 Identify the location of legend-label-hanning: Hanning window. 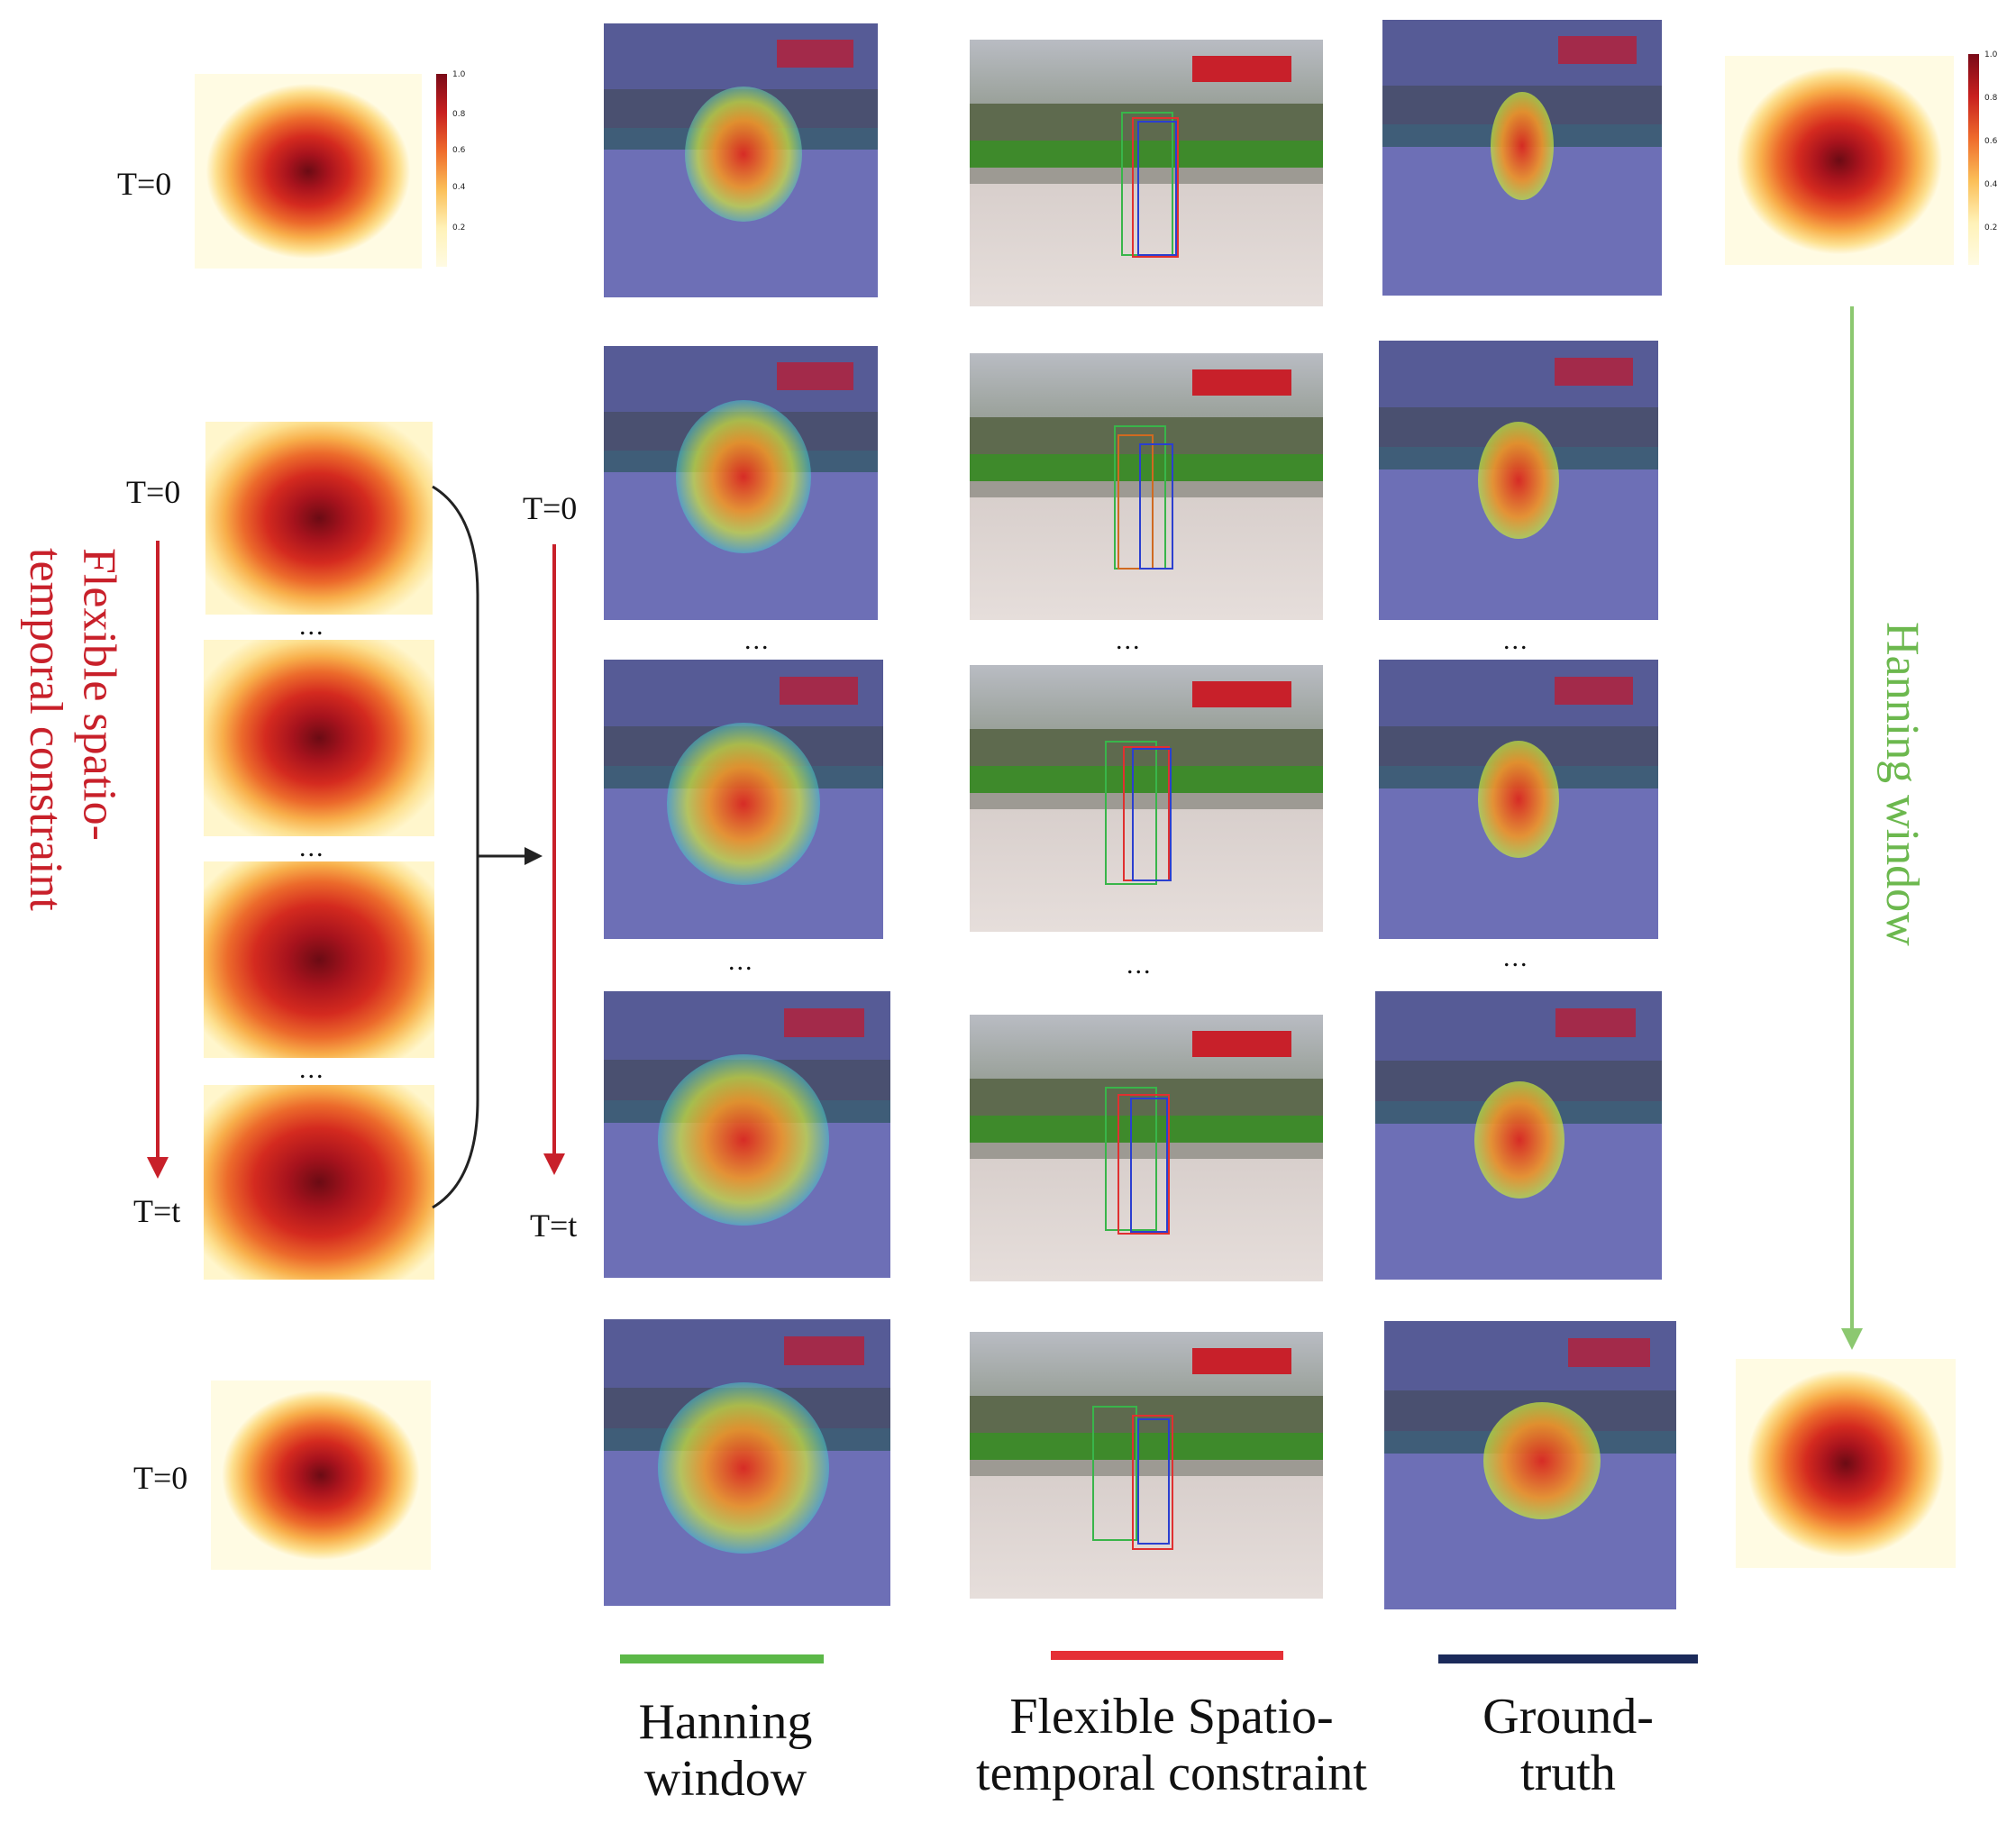
(725, 1750).